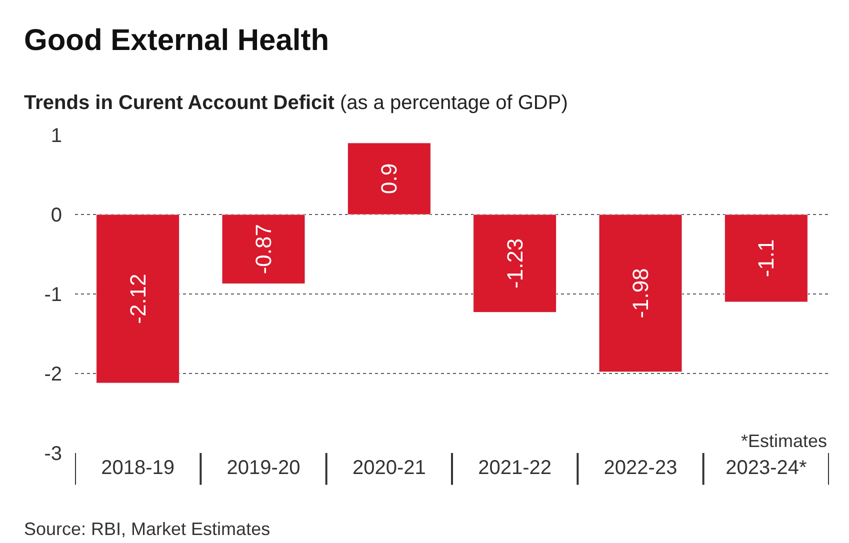 Image resolution: width=849 pixels, height=543 pixels. What do you see at coordinates (296, 103) in the screenshot?
I see `chart-subtitle: Trends in Curent Account Deficit (as a percentage of GDP)` at bounding box center [296, 103].